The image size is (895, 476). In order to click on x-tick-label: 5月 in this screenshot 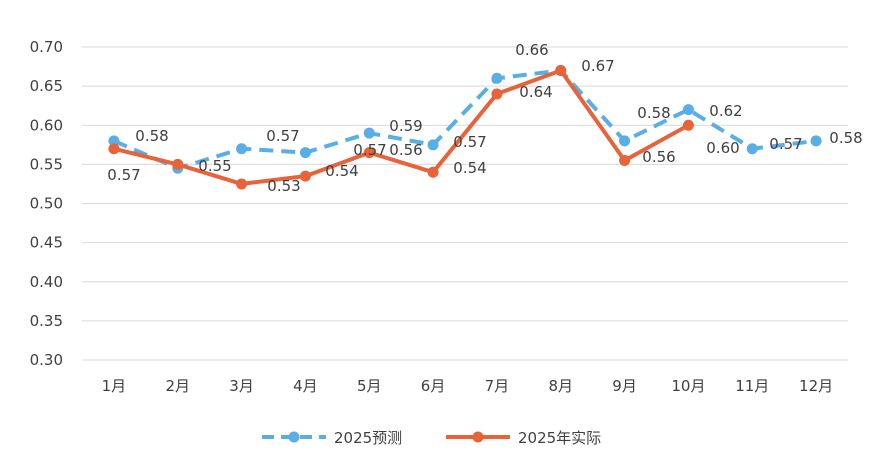, I will do `click(369, 386)`.